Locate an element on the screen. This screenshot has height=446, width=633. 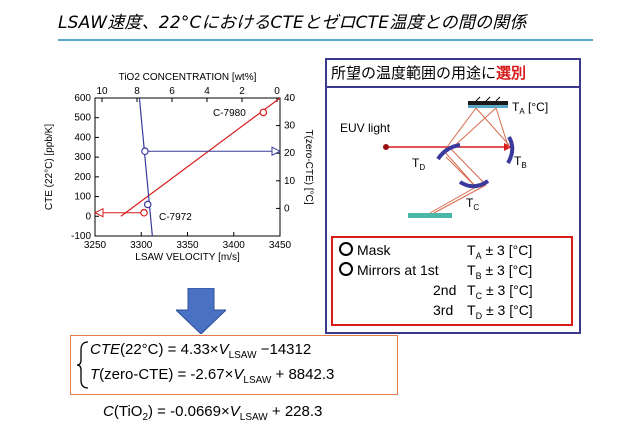
temp-value-mirror3: TD ± 3 [°C] is located at coordinates (500, 311).